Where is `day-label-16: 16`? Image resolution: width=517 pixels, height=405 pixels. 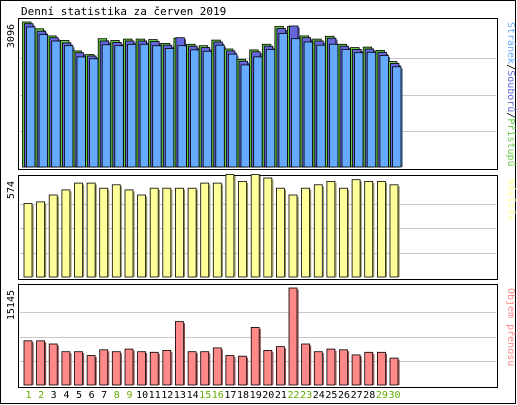 day-label-16: 16 is located at coordinates (218, 395).